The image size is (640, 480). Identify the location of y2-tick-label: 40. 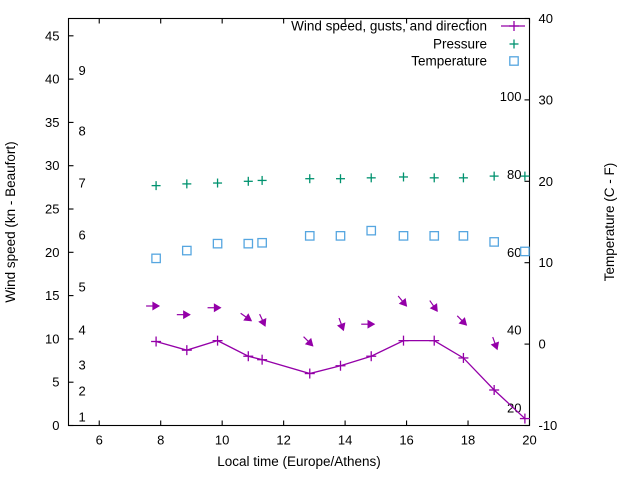
(546, 18).